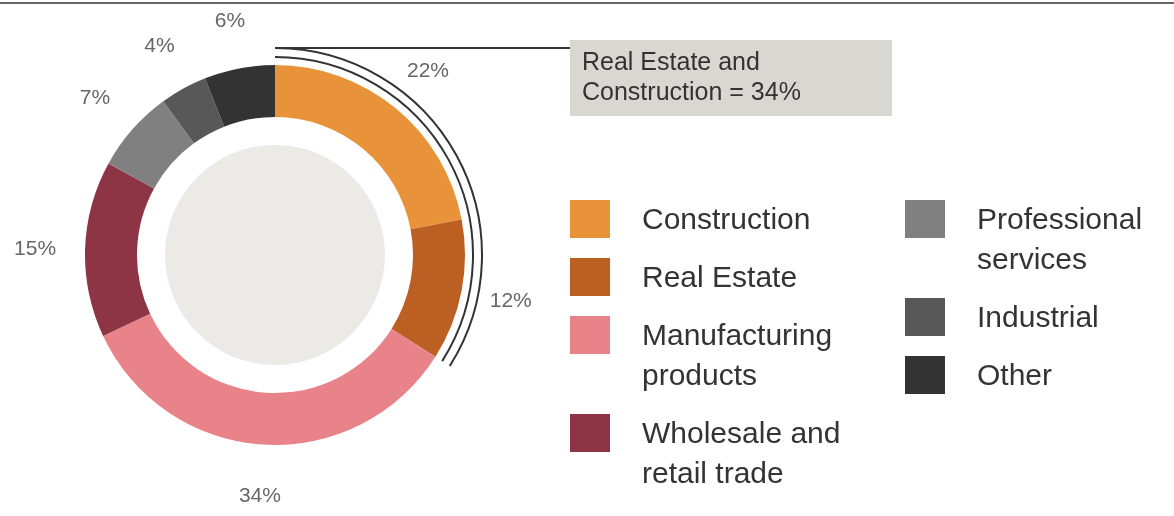 This screenshot has height=516, width=1174. What do you see at coordinates (259, 494) in the screenshot?
I see `data-label: 34%` at bounding box center [259, 494].